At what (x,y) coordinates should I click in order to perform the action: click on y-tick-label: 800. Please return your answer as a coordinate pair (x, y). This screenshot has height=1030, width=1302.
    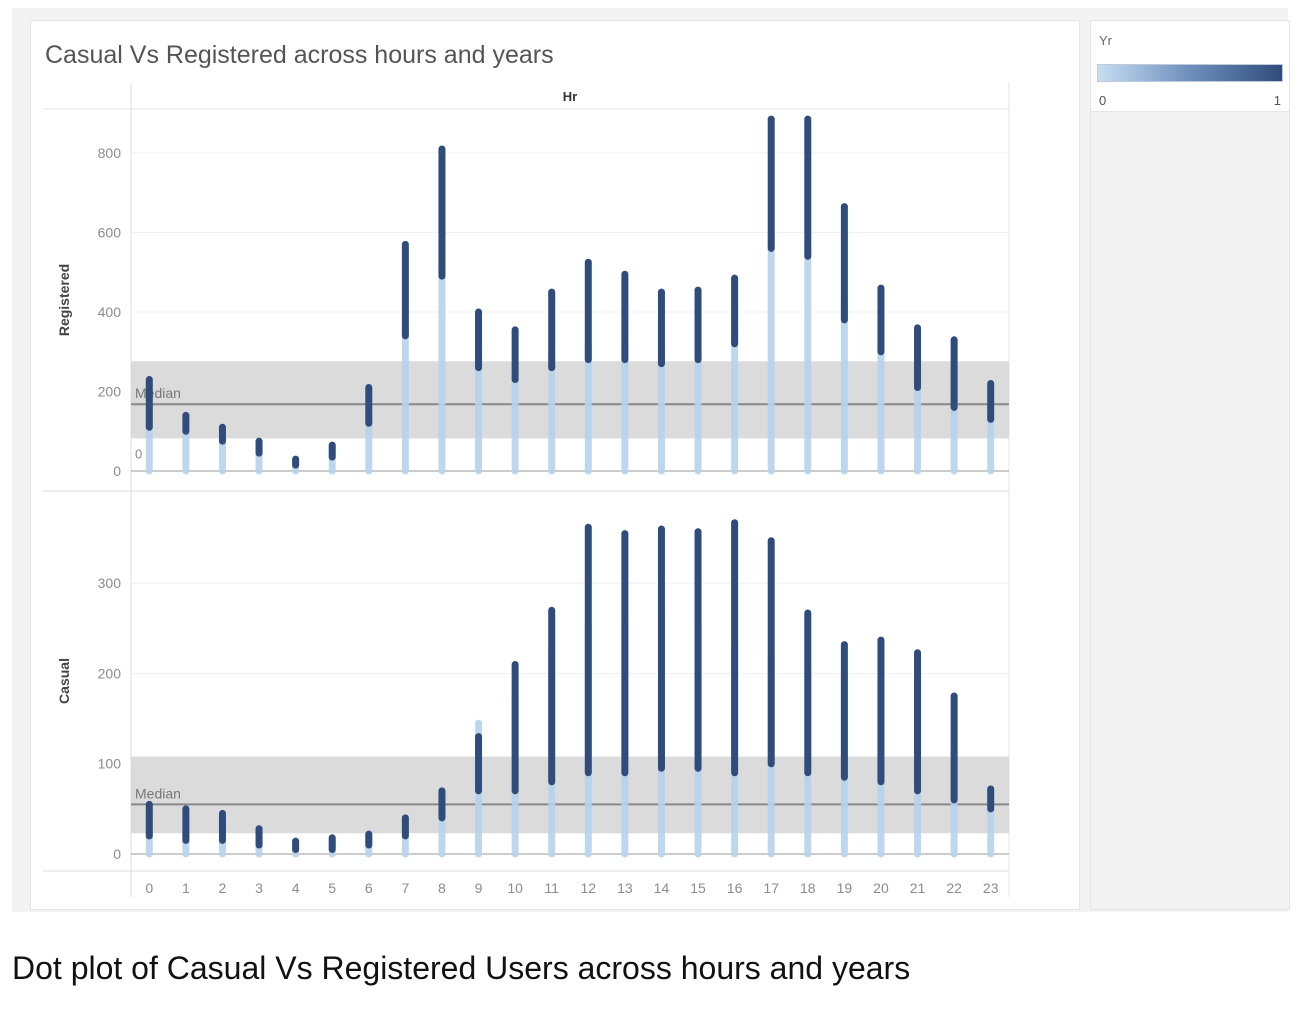
    Looking at the image, I should click on (110, 153).